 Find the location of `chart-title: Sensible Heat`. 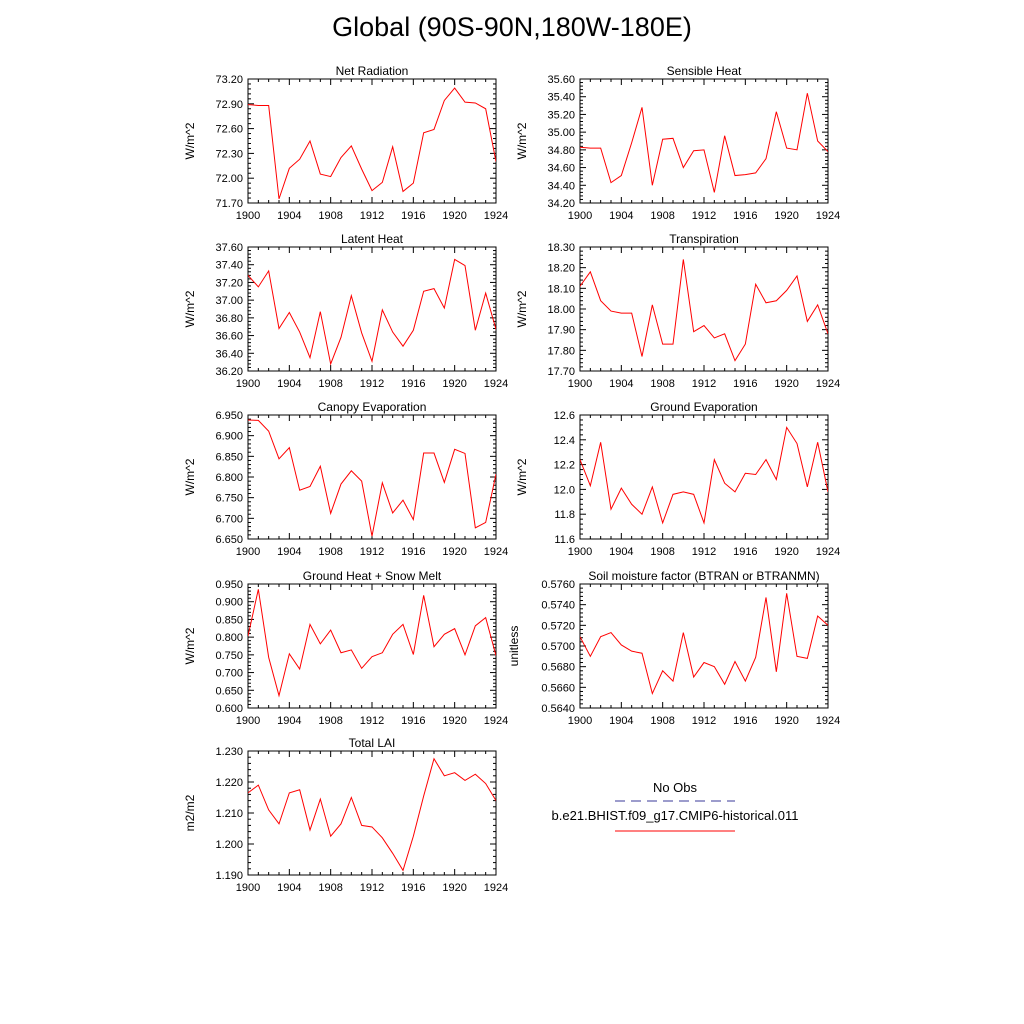

chart-title: Sensible Heat is located at coordinates (704, 71).